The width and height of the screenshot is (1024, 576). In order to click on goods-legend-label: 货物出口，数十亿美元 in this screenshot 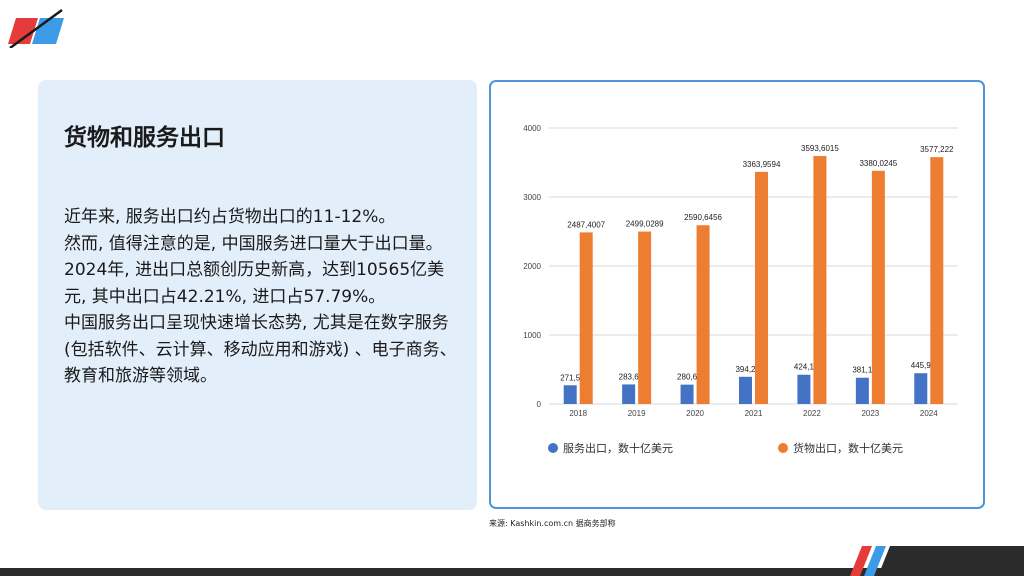, I will do `click(848, 448)`.